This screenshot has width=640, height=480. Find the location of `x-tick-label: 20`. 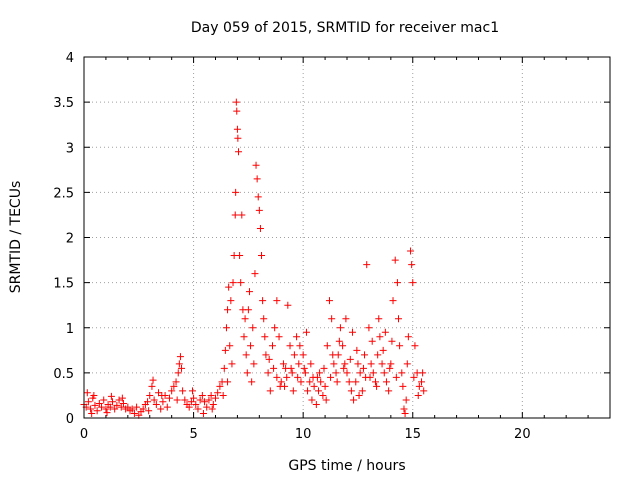

x-tick-label: 20 is located at coordinates (522, 434).